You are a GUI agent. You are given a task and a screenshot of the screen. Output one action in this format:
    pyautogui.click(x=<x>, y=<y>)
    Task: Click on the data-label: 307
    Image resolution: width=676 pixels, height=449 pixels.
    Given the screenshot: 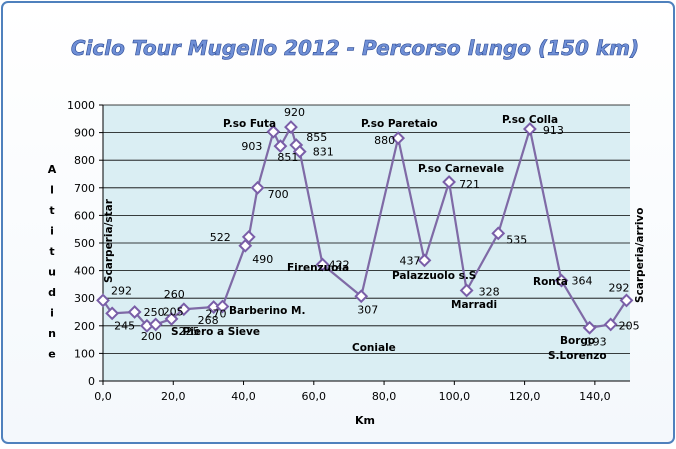 What is the action you would take?
    pyautogui.click(x=367, y=309)
    